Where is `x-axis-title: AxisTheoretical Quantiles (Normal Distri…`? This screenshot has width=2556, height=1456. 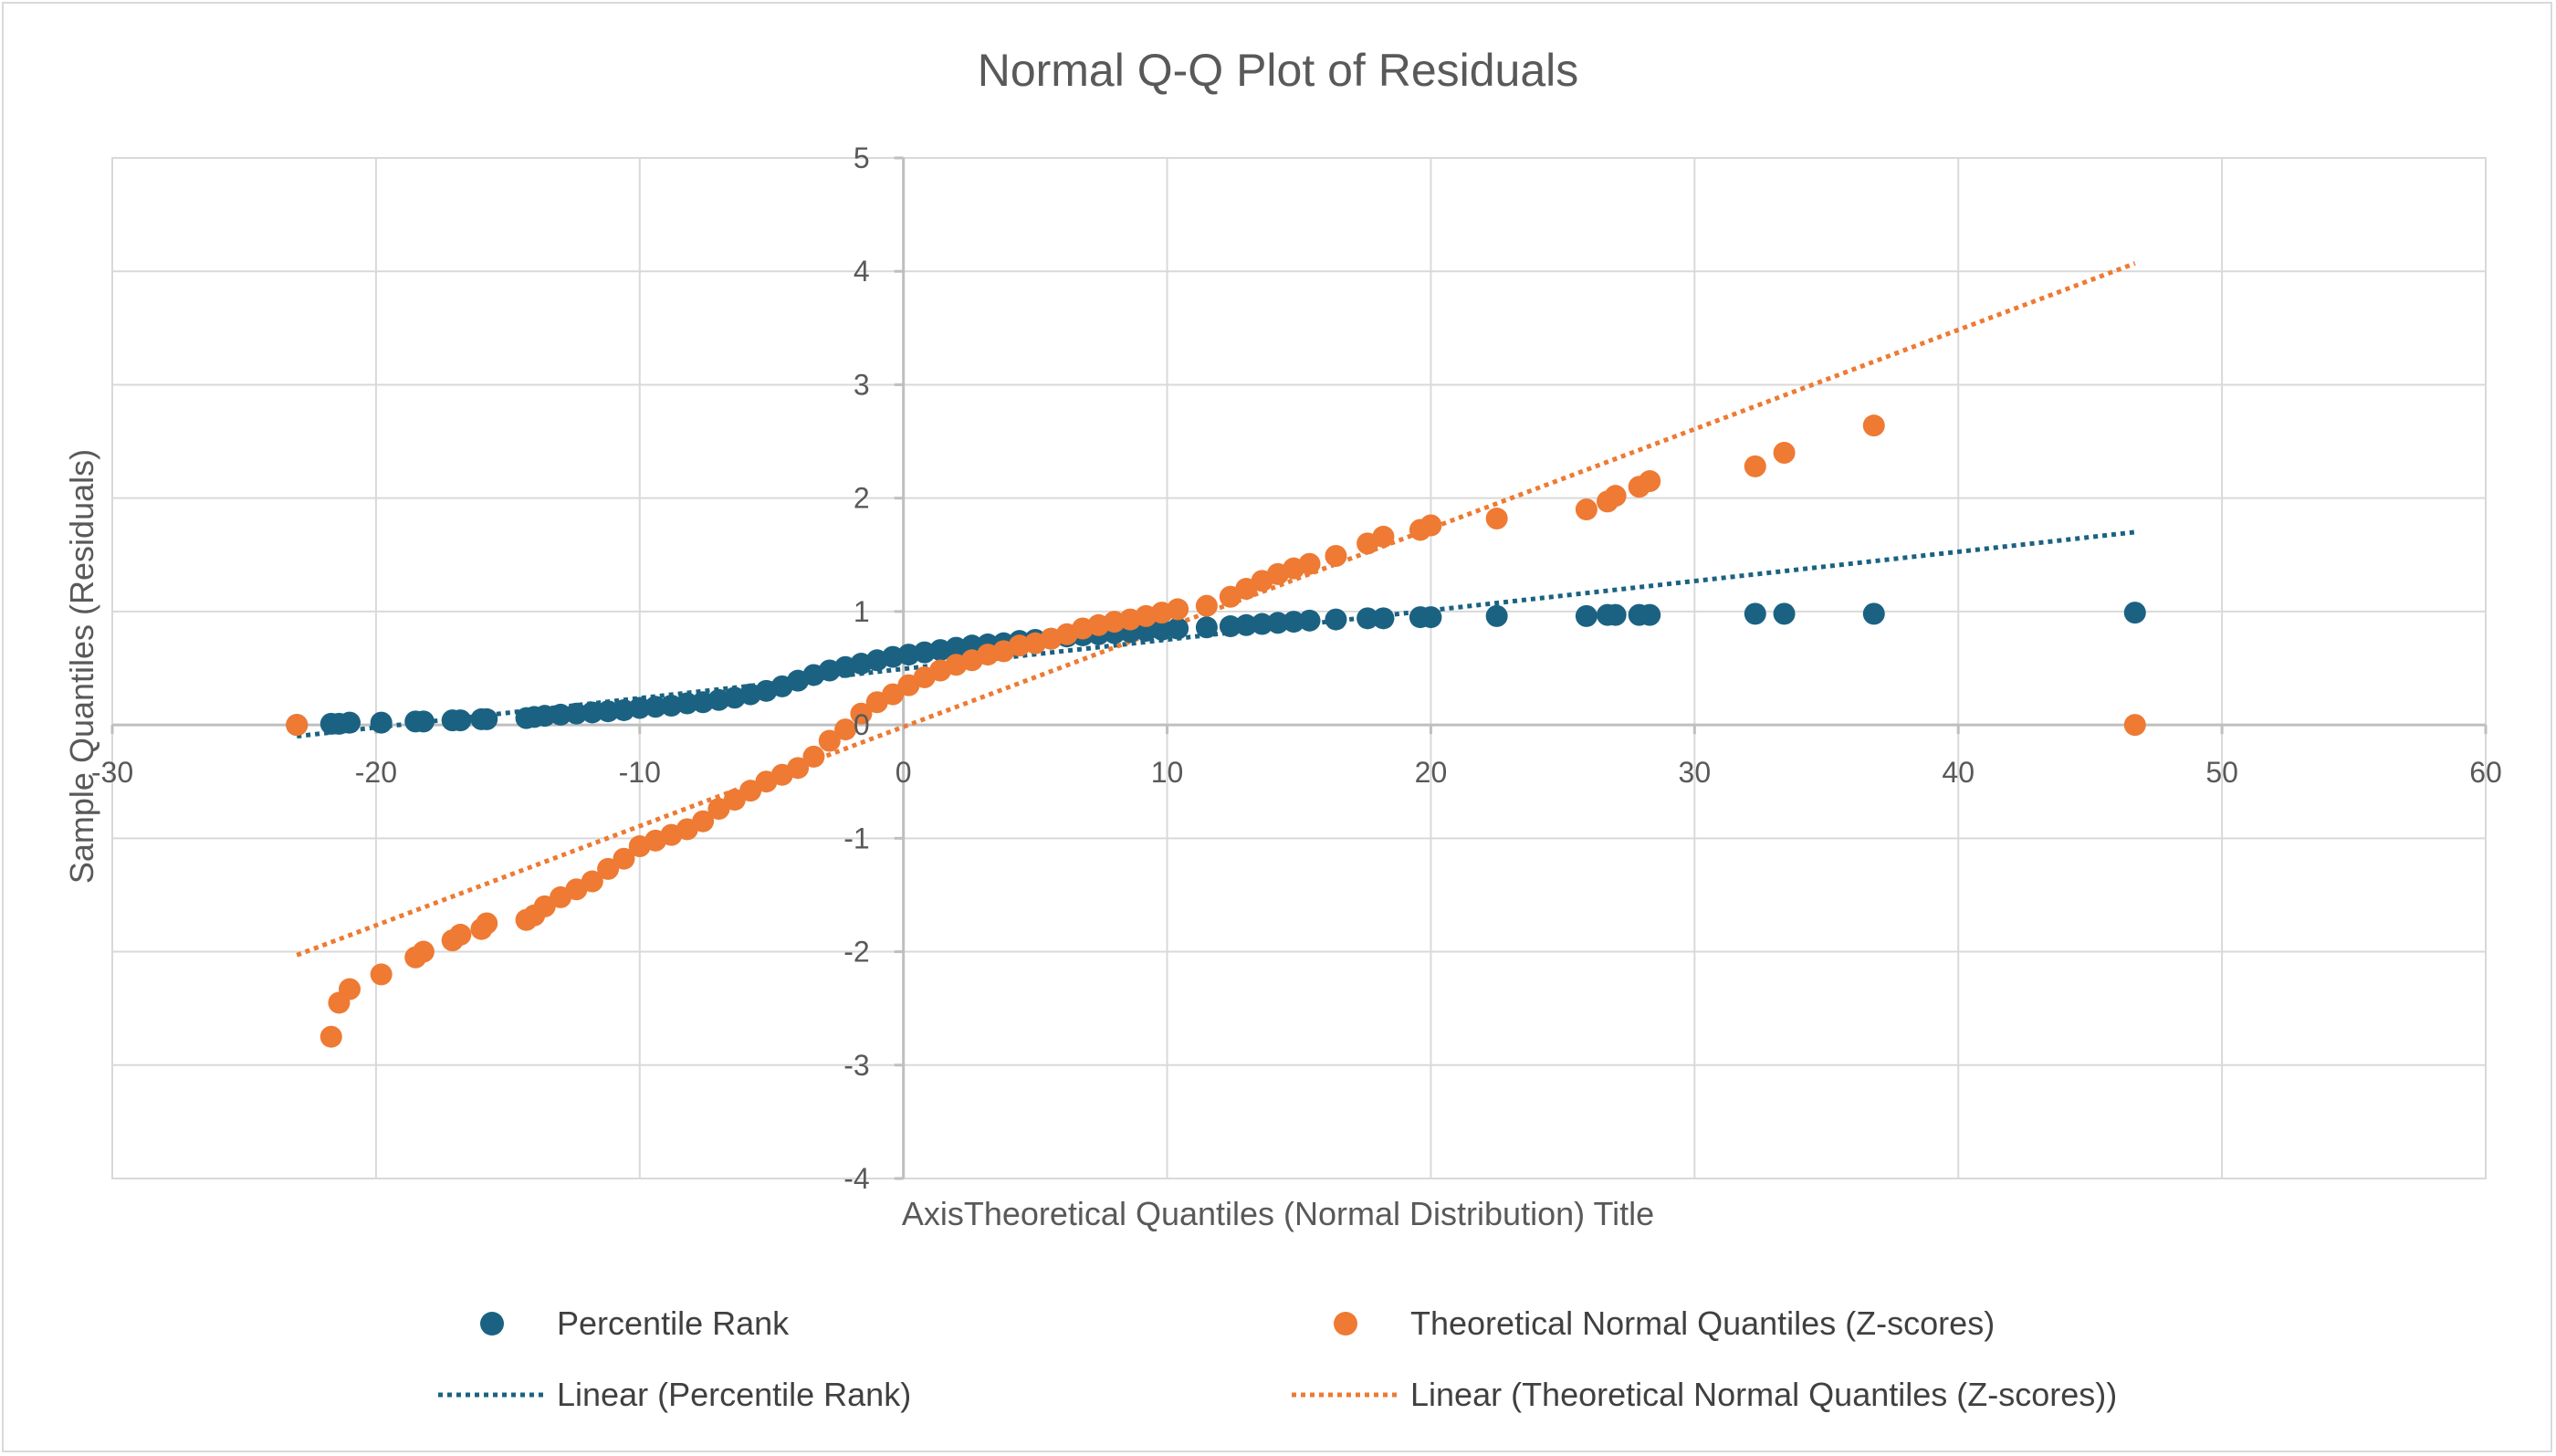 x-axis-title: AxisTheoretical Quantiles (Normal Distri… is located at coordinates (1278, 1213).